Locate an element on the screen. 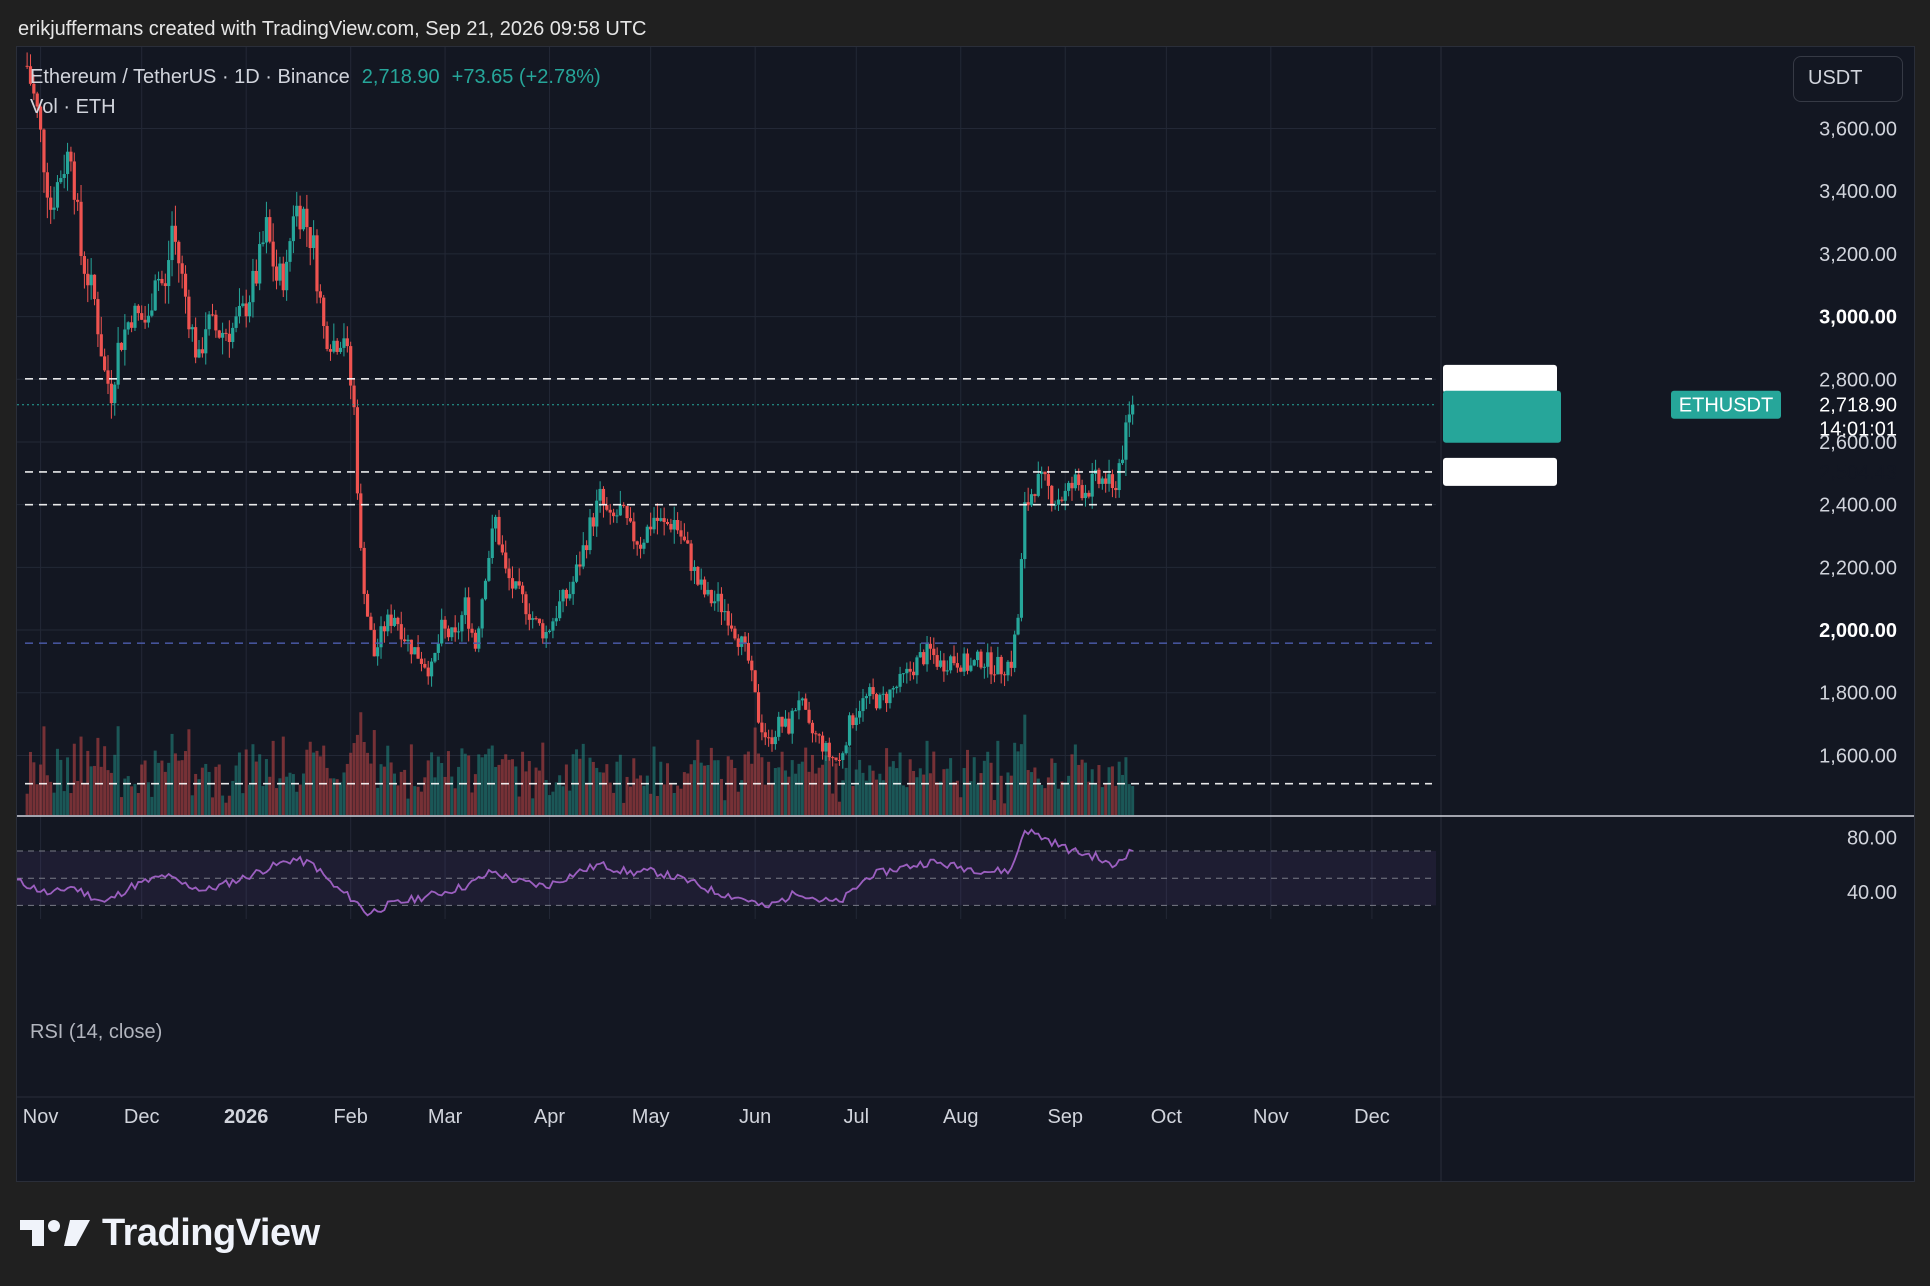  currency-button: USDT is located at coordinates (1848, 79).